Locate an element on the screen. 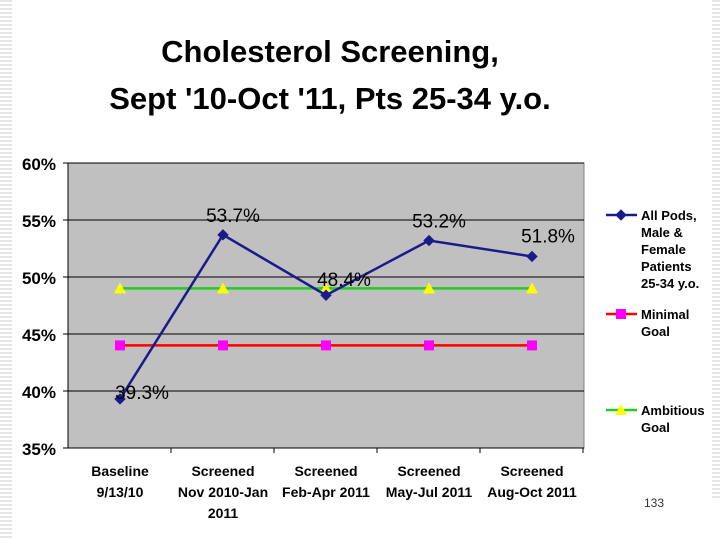  y-tick-label: 60% is located at coordinates (39, 164).